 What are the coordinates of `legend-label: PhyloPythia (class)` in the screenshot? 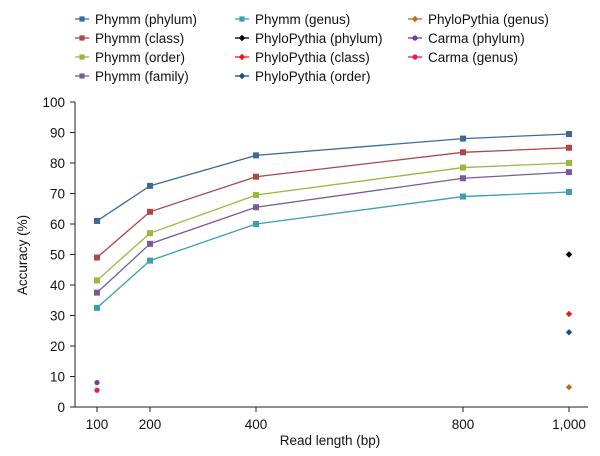 It's located at (312, 57).